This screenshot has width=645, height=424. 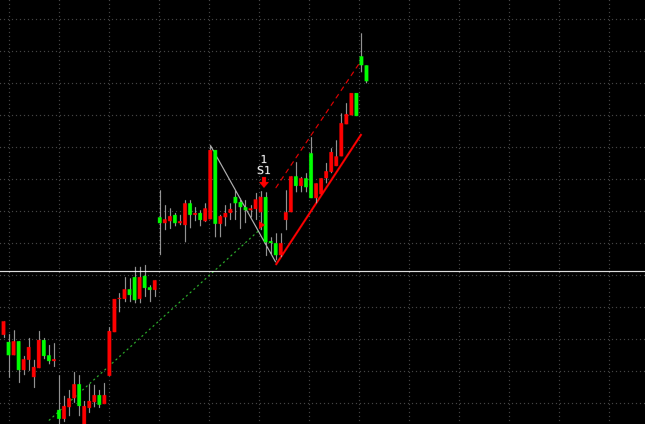 What do you see at coordinates (264, 159) in the screenshot?
I see `annotation: 1` at bounding box center [264, 159].